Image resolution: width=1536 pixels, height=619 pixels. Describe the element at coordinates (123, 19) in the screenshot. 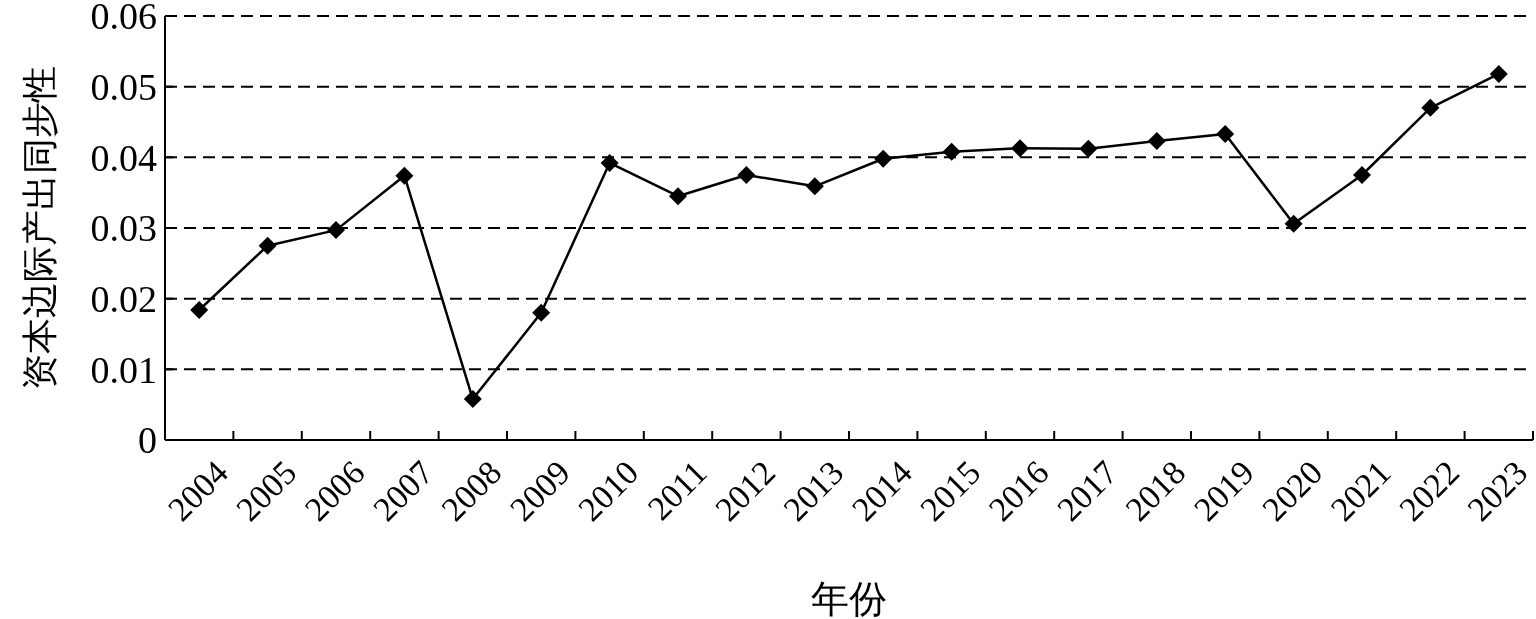

I see `y-tick-label: 0.06` at that location.